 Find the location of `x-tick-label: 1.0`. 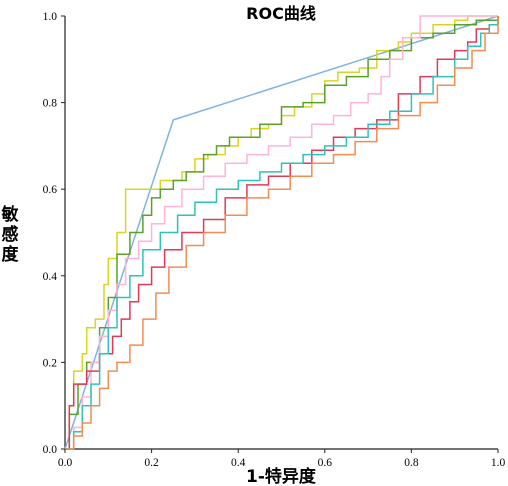

x-tick-label: 1.0 is located at coordinates (498, 463).